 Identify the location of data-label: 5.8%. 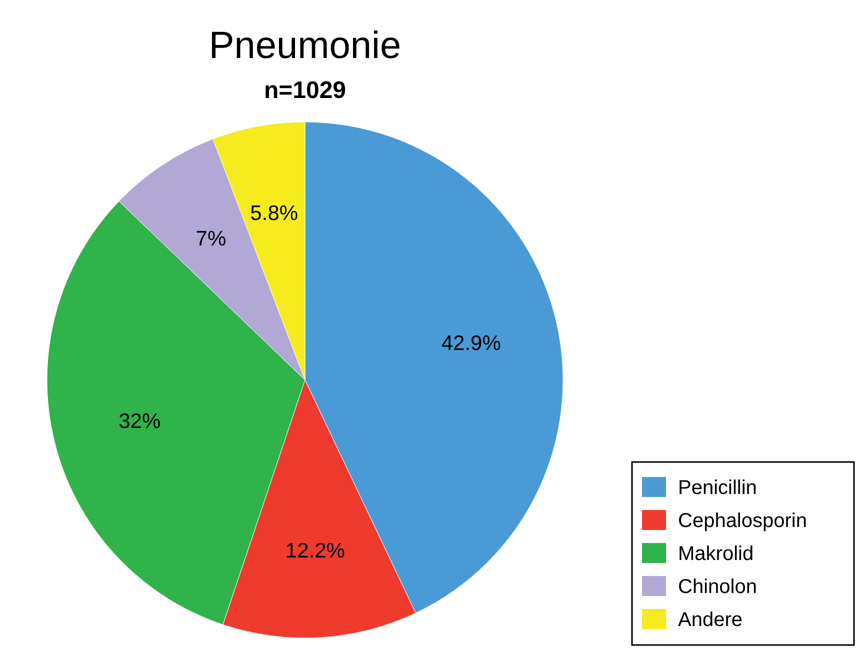
(274, 213).